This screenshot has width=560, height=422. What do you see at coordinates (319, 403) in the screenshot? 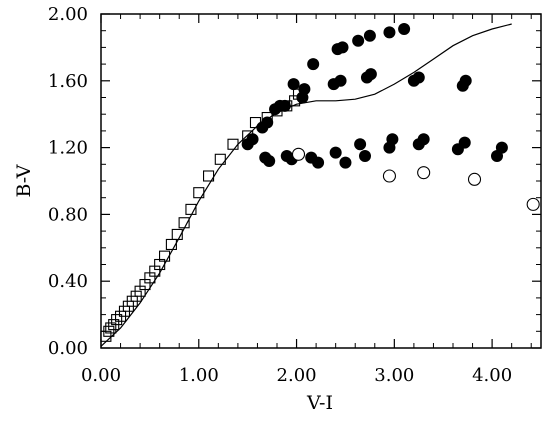
I see `x-axis-label: V-I` at bounding box center [319, 403].